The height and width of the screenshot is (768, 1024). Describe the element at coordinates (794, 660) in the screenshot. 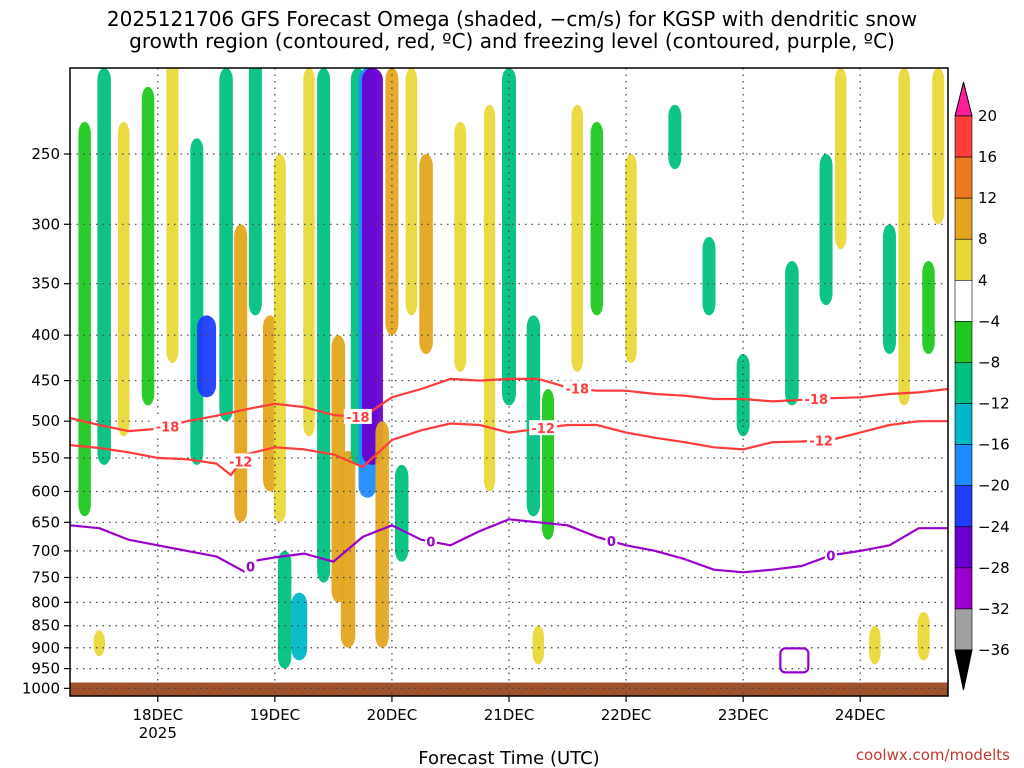

I see `closed-contour` at that location.